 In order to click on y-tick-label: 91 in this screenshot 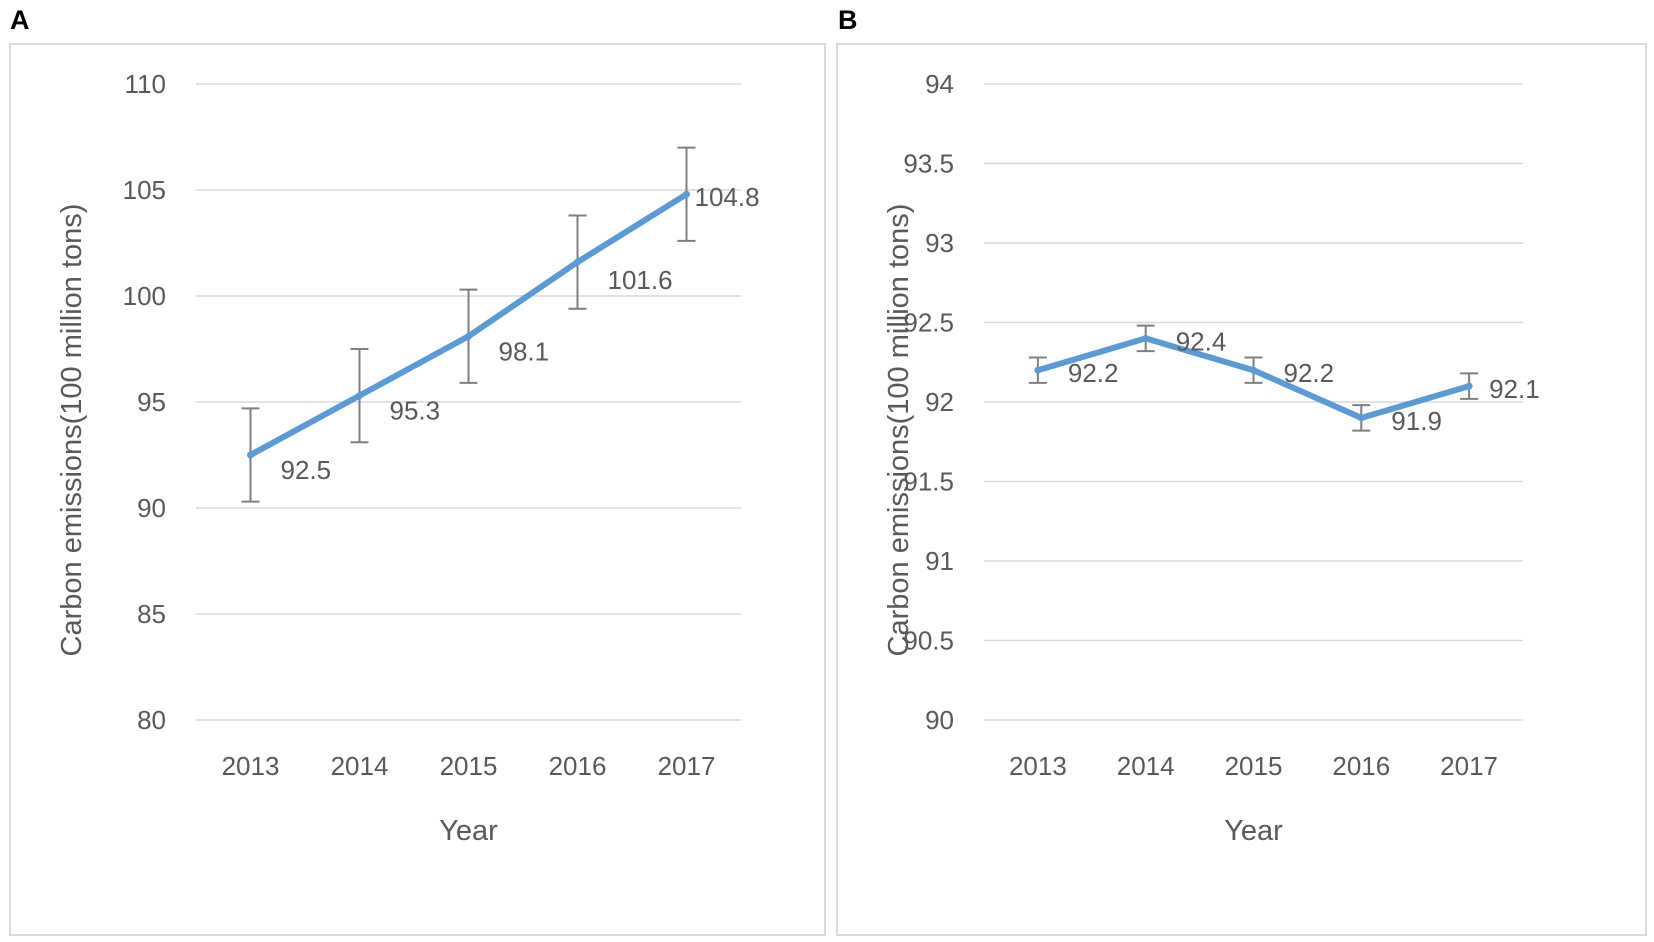, I will do `click(939, 561)`.